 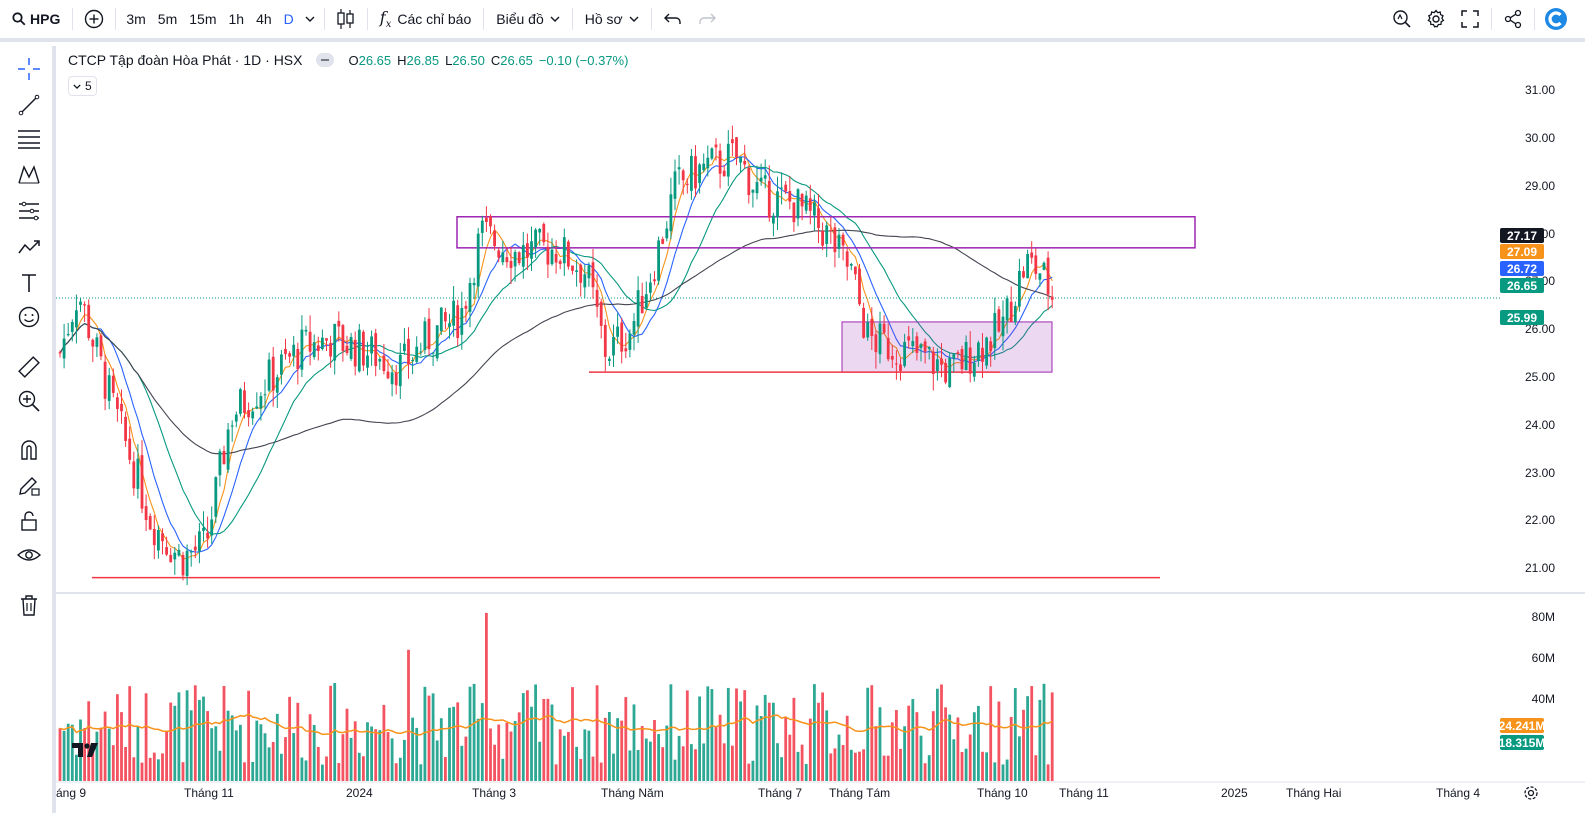 I want to click on interval-4h: 4h, so click(x=264, y=19).